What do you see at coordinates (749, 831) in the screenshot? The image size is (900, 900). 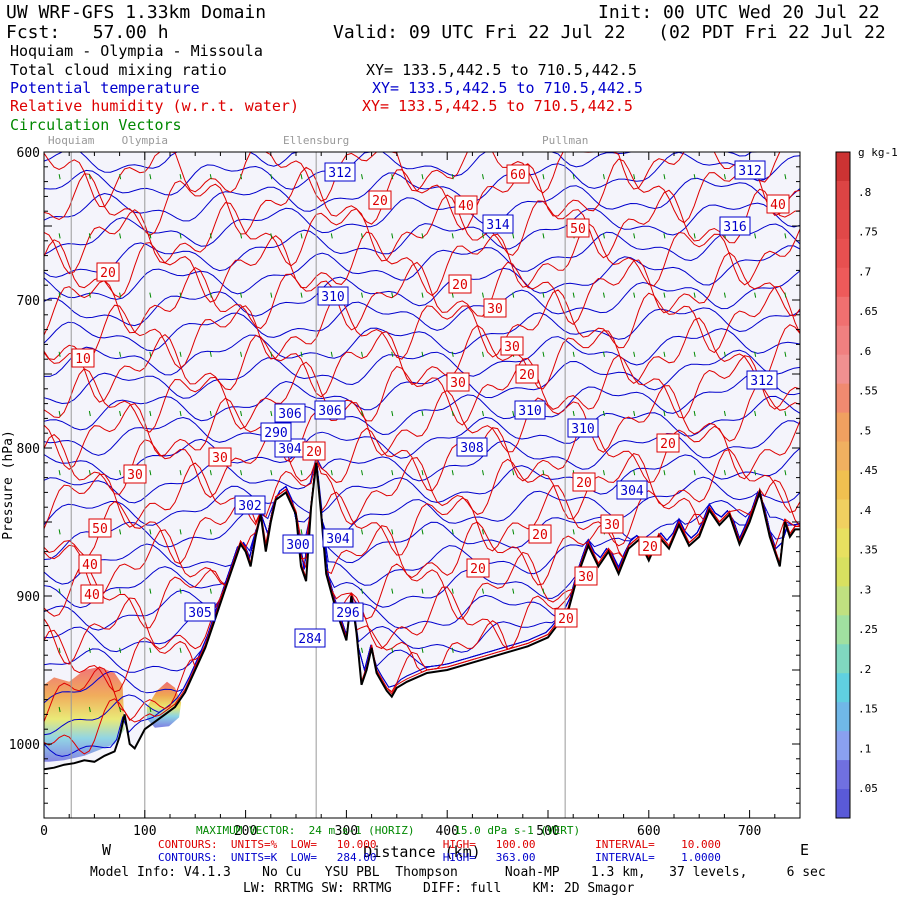 I see `x-tick-label: 700` at bounding box center [749, 831].